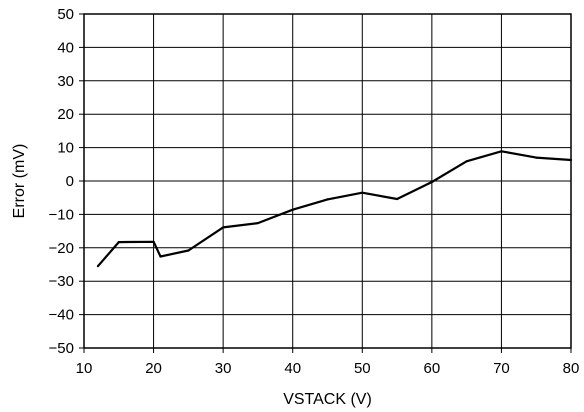 Image resolution: width=584 pixels, height=412 pixels. Describe the element at coordinates (65, 81) in the screenshot. I see `y-tick-label: 30` at that location.